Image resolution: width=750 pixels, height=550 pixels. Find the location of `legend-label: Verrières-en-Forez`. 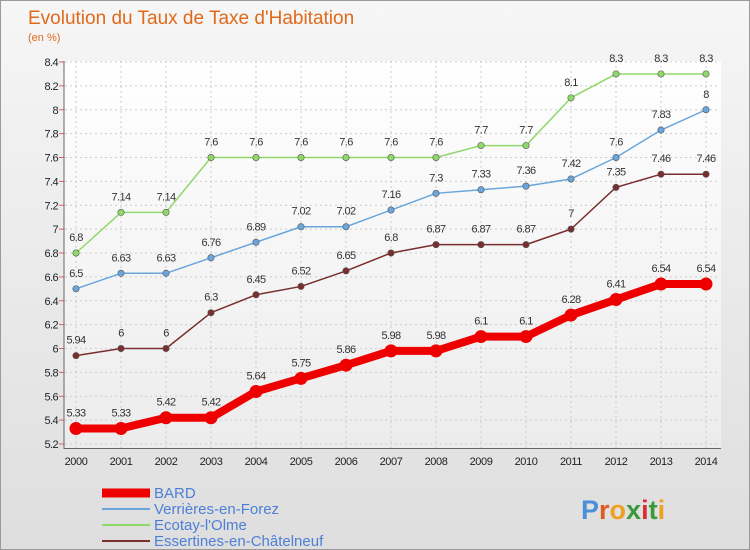

legend-label: Verrières-en-Forez is located at coordinates (216, 509).